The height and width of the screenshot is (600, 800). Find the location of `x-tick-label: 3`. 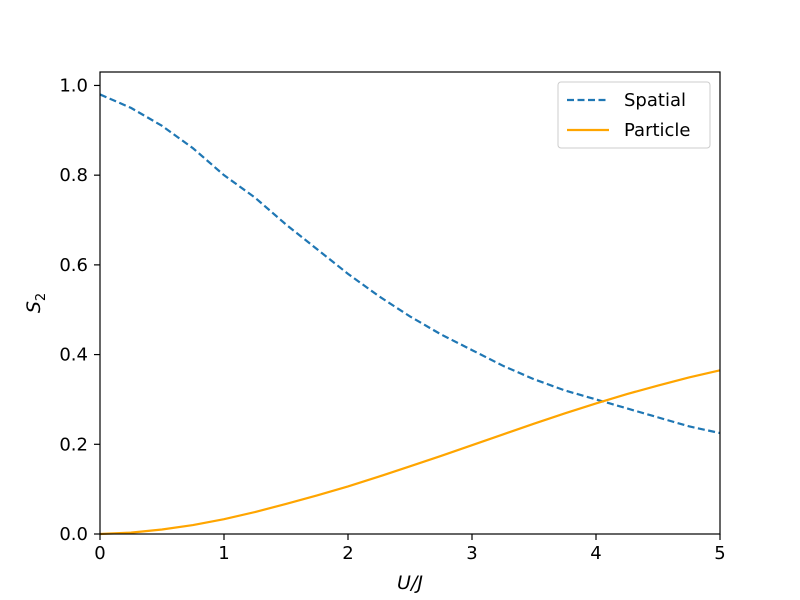

x-tick-label: 3 is located at coordinates (471, 553).